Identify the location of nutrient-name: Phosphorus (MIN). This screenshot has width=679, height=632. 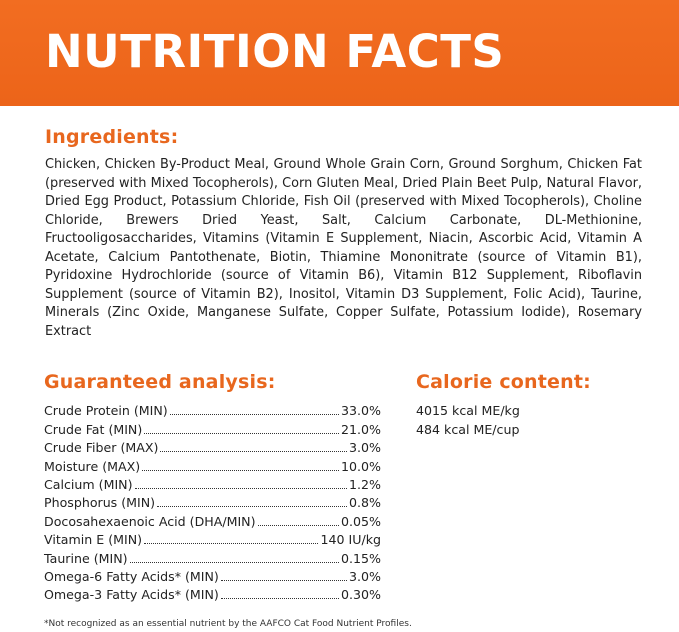
(100, 503).